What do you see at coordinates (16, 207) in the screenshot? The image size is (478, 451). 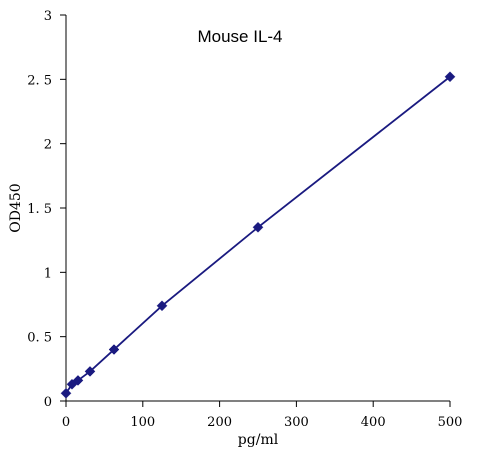 I see `y-axis-label: OD450` at bounding box center [16, 207].